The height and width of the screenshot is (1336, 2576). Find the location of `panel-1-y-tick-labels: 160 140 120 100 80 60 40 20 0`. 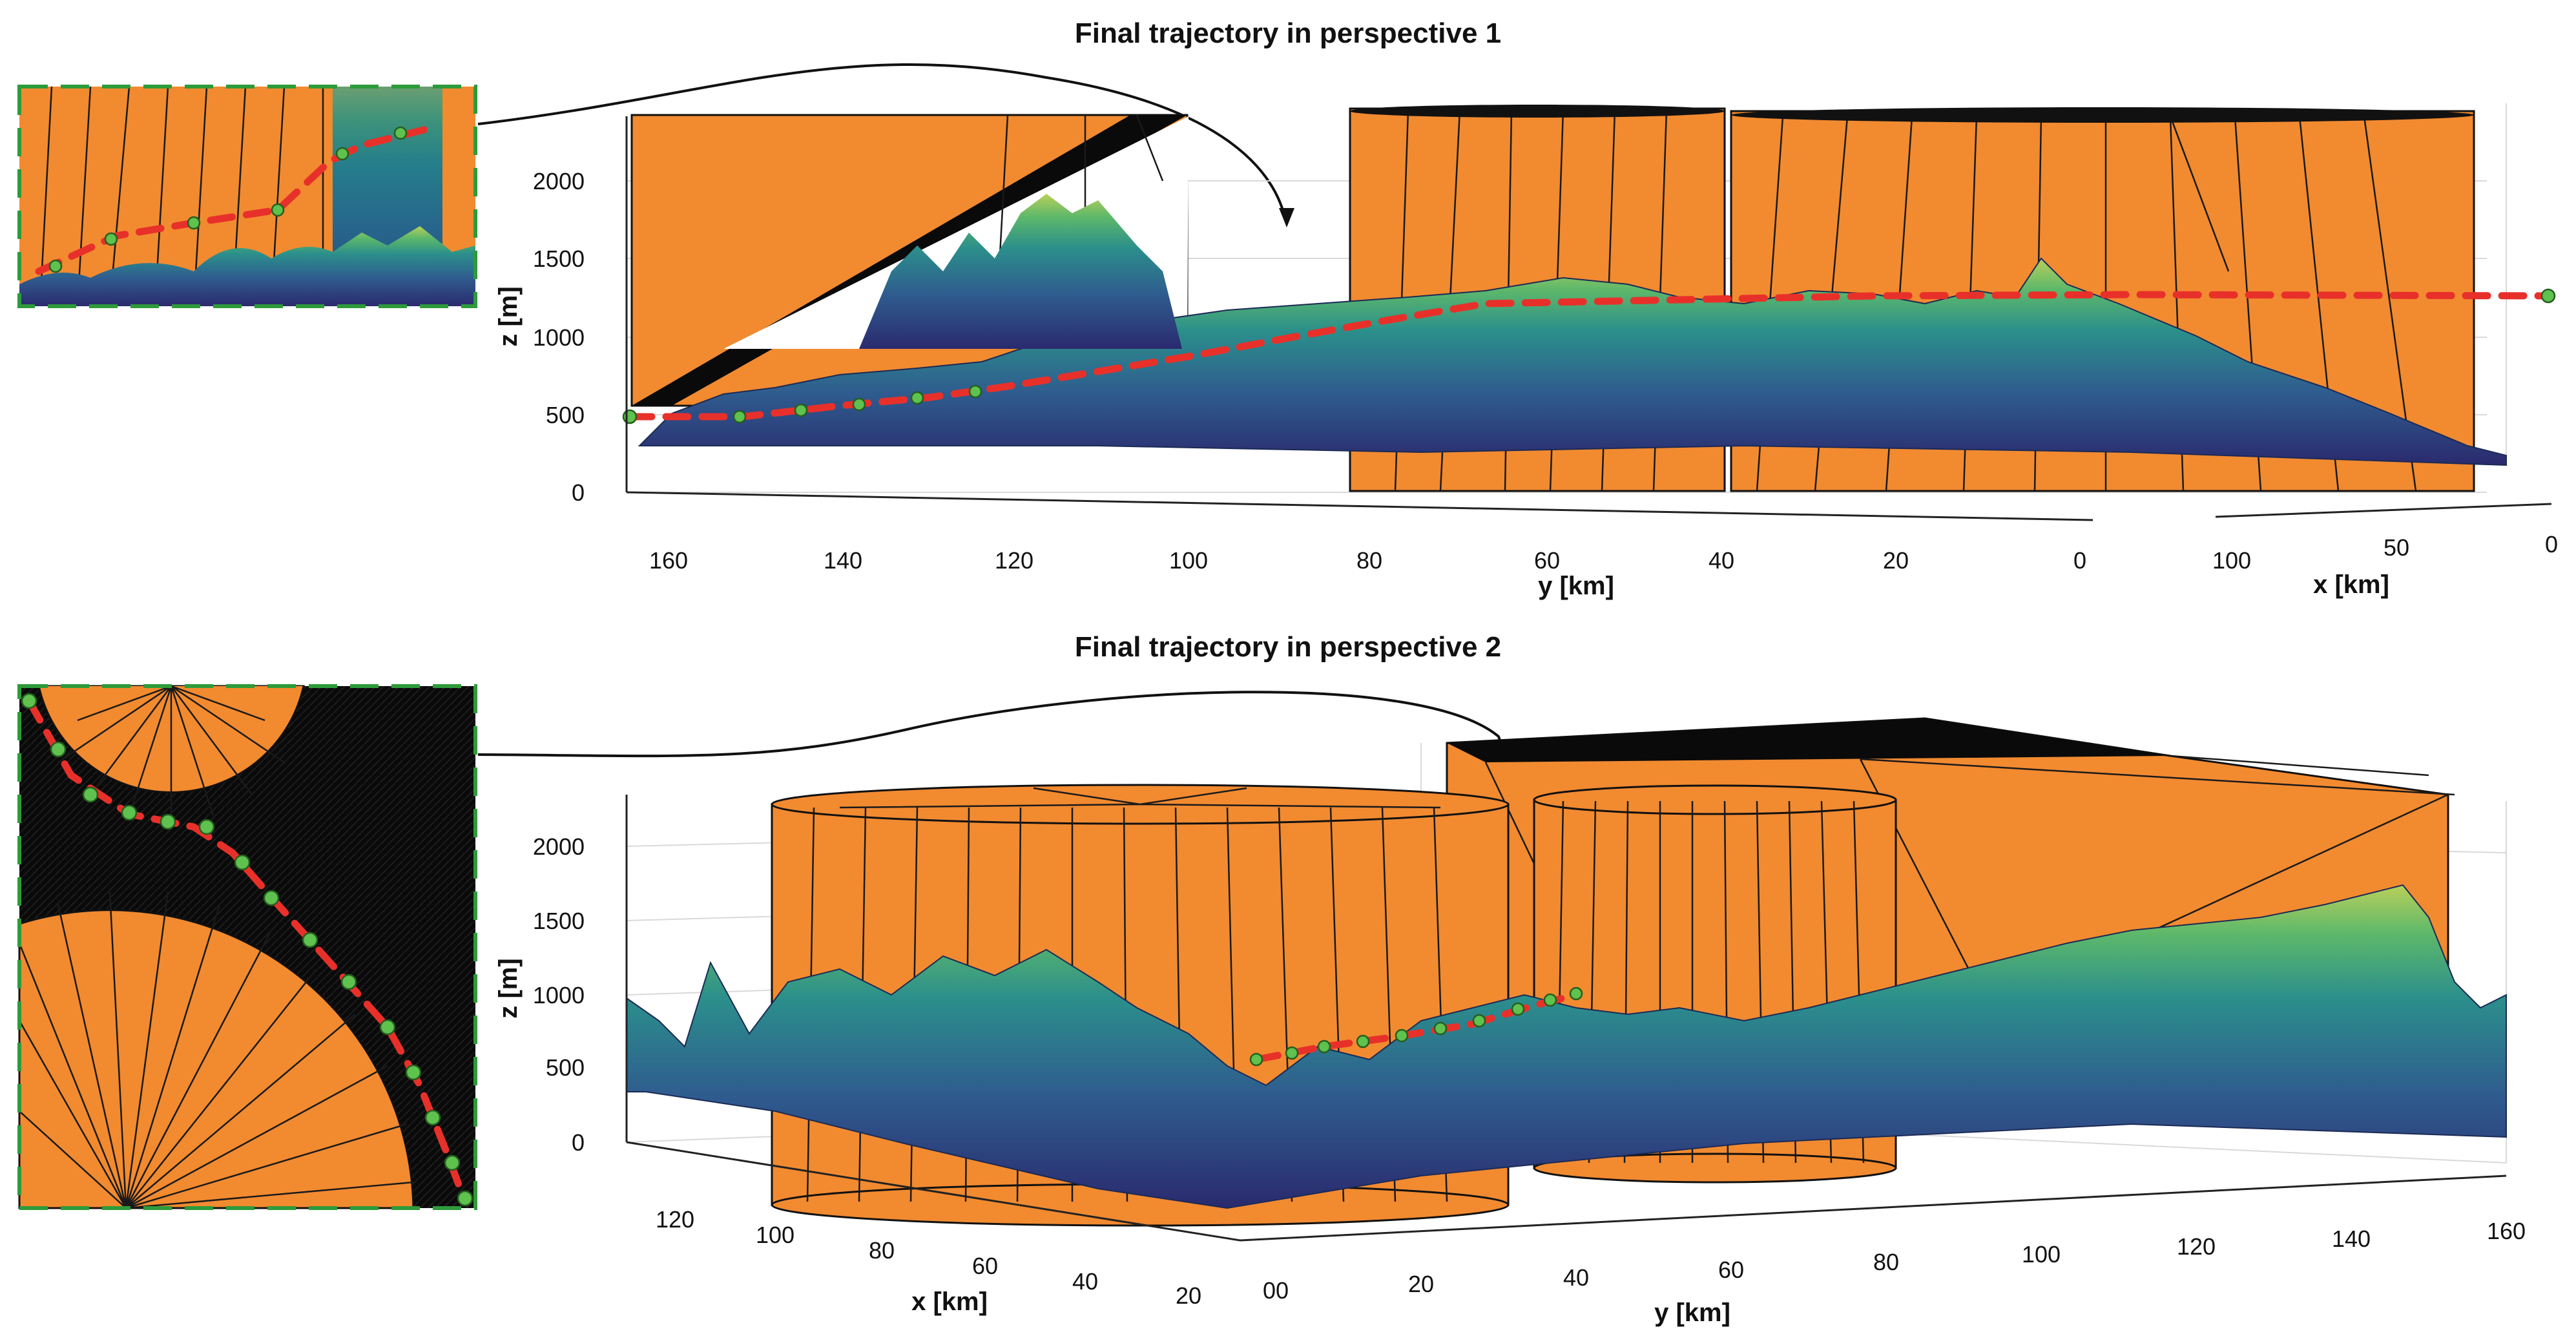

panel-1-y-tick-labels: 160 140 120 100 80 60 40 20 0 is located at coordinates (1367, 560).